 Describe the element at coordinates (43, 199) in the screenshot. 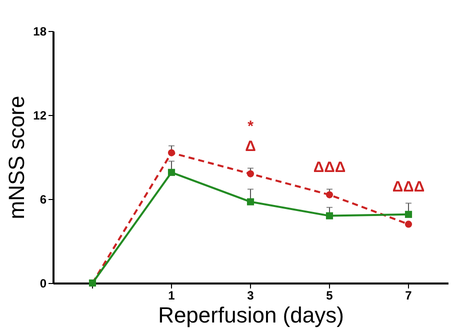

I see `y-tick-label: 6` at that location.